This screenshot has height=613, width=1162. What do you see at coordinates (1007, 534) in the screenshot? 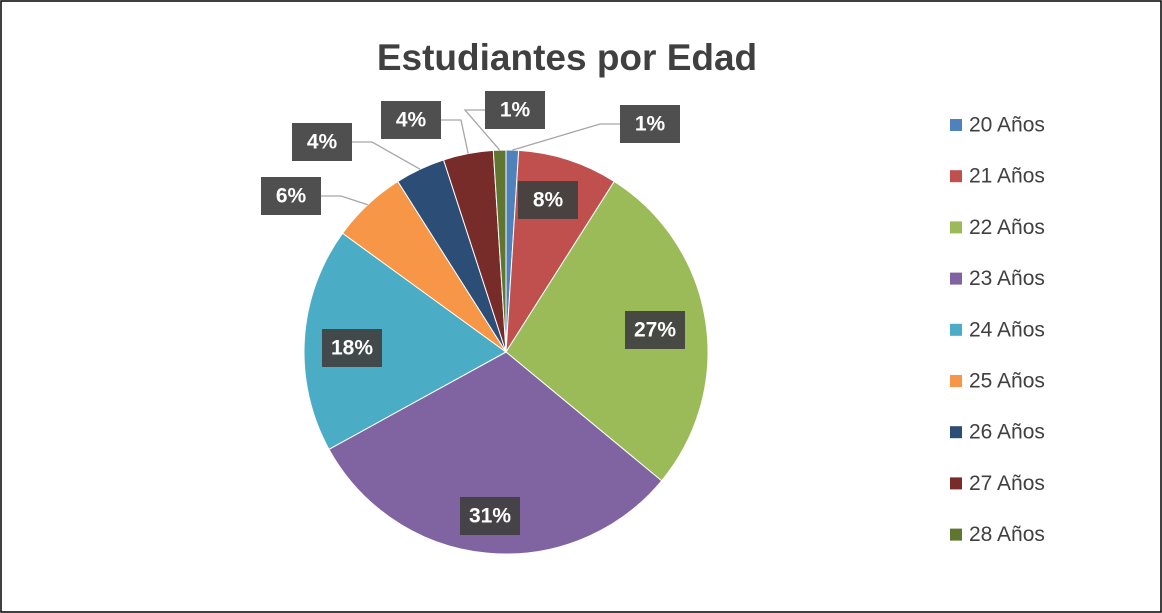
I see `legend-label: 28 Años` at bounding box center [1007, 534].